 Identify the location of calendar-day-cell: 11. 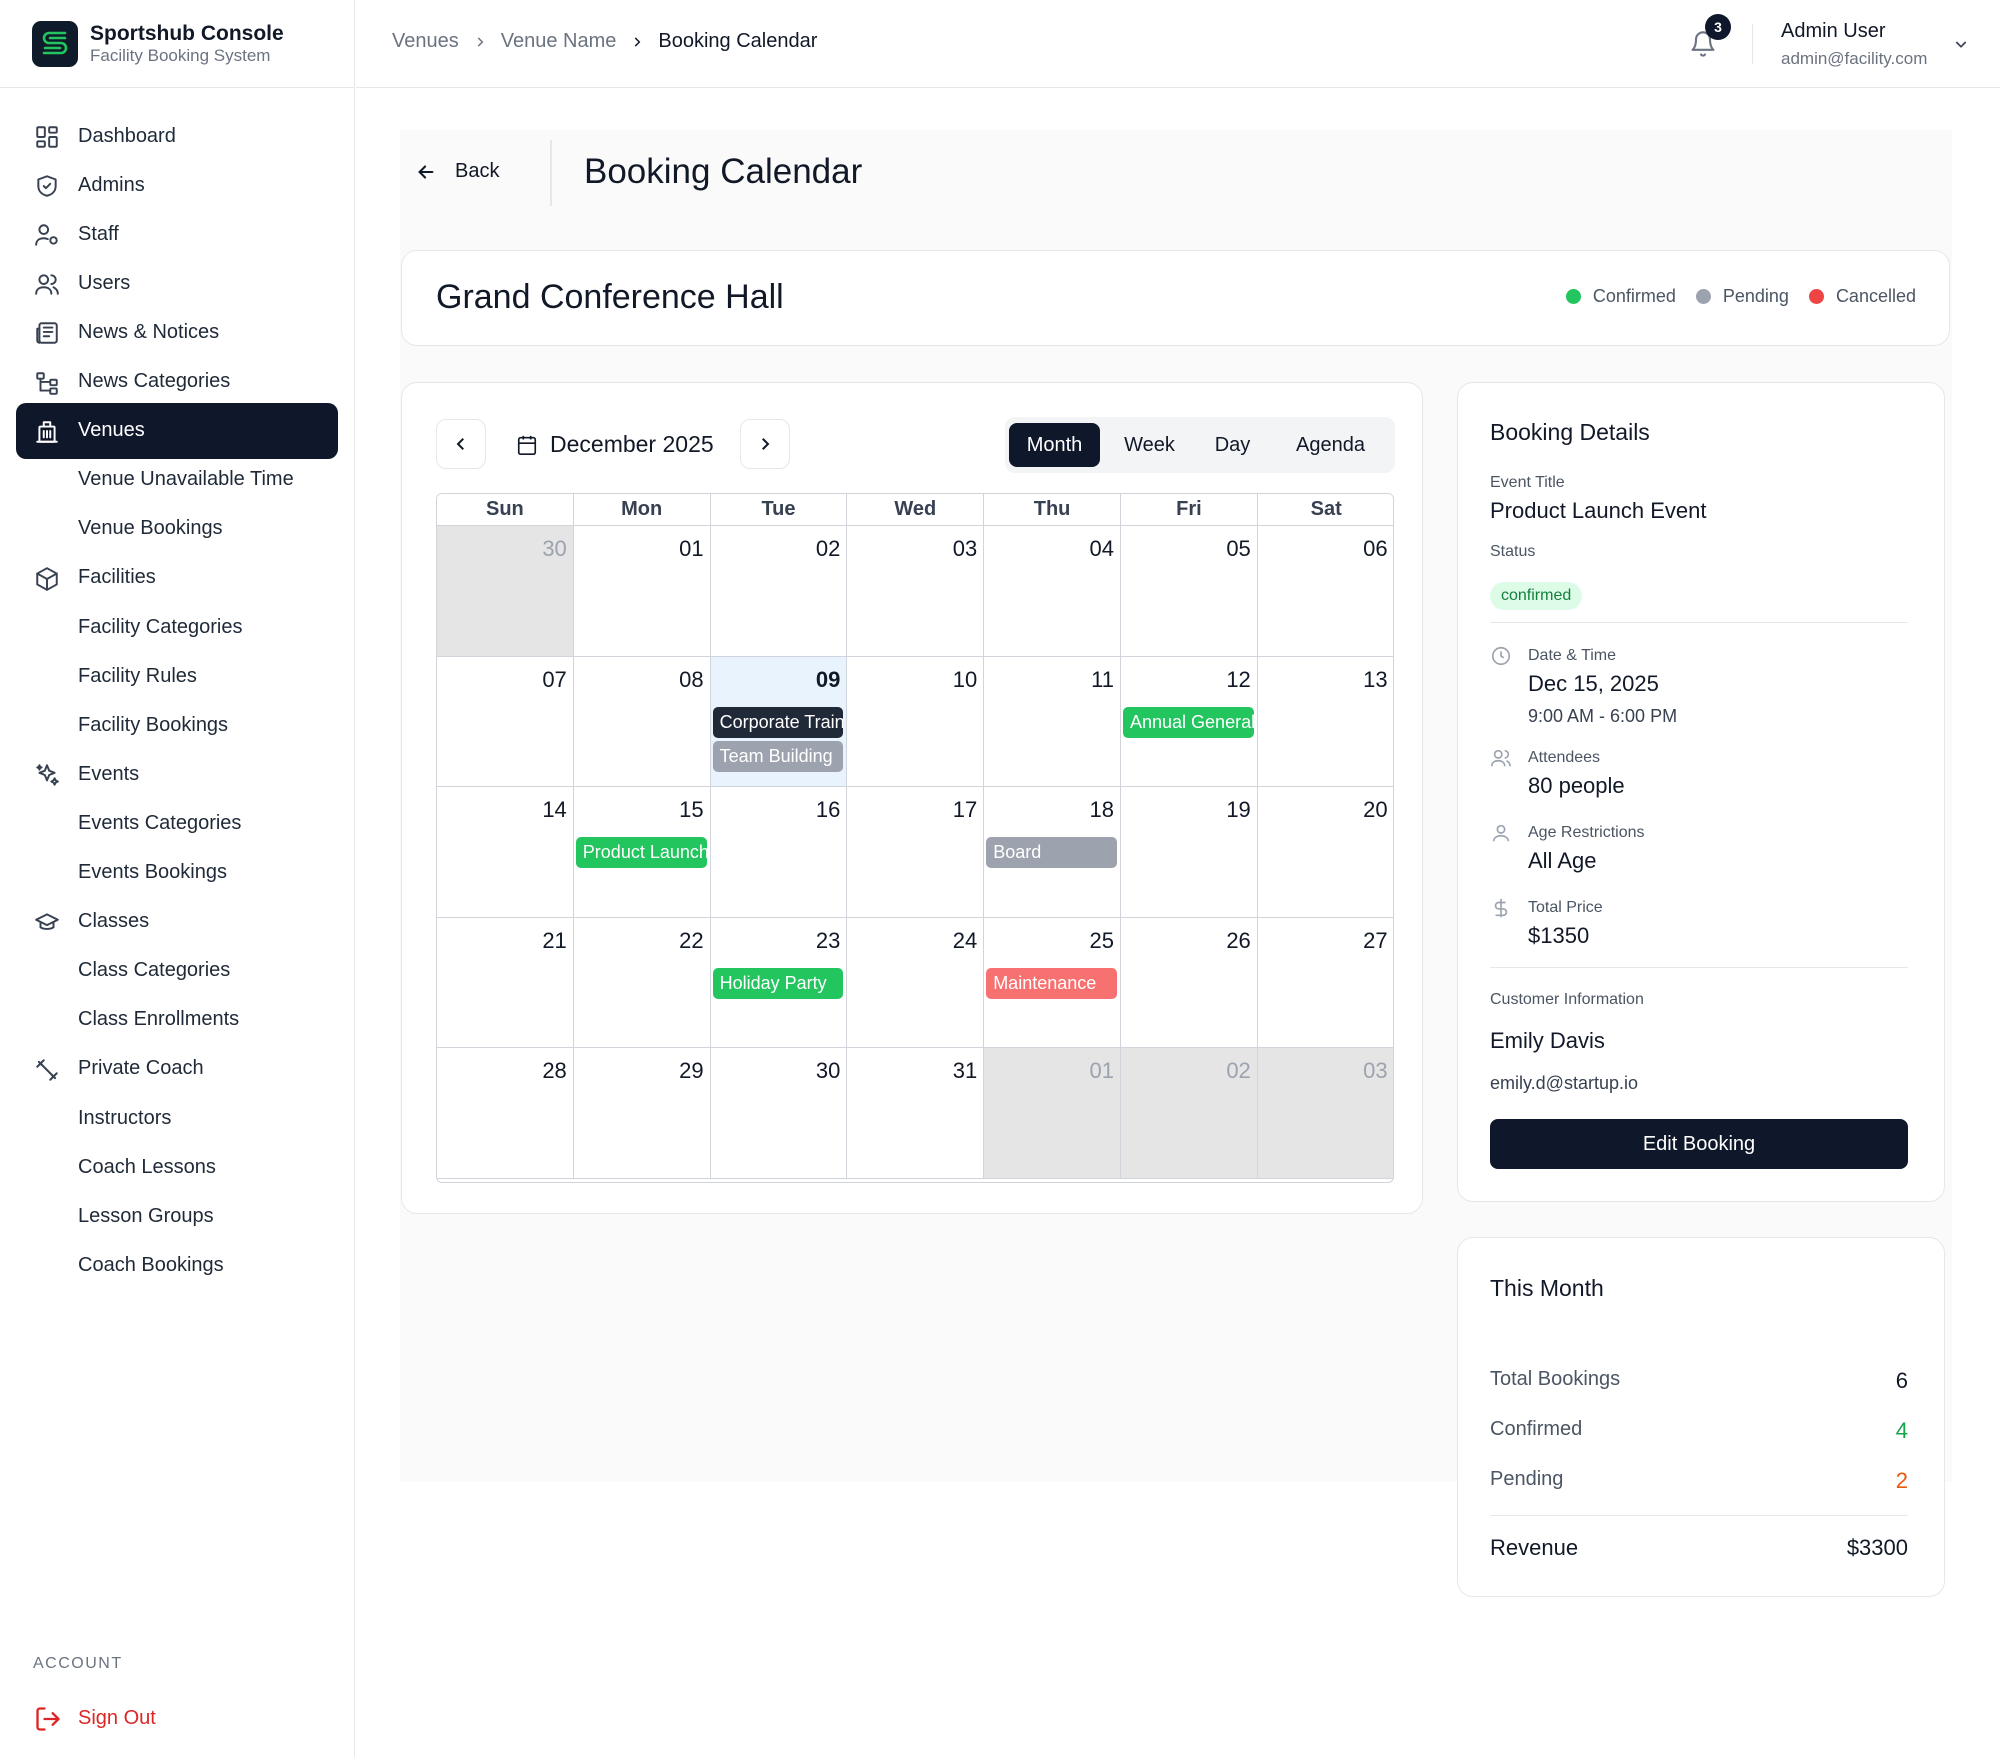
(1052, 722).